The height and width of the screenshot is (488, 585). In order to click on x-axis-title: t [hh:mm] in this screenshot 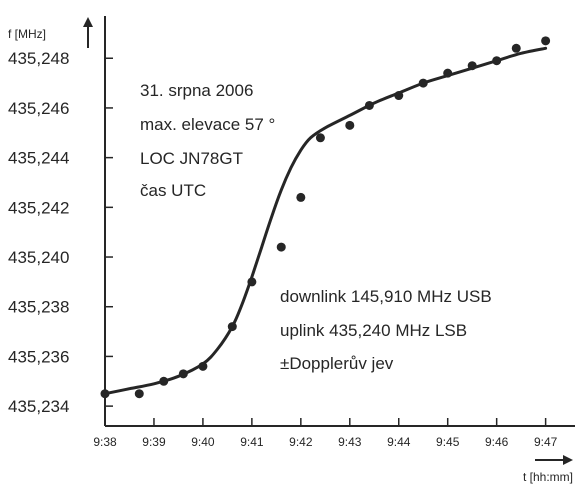, I will do `click(548, 477)`.